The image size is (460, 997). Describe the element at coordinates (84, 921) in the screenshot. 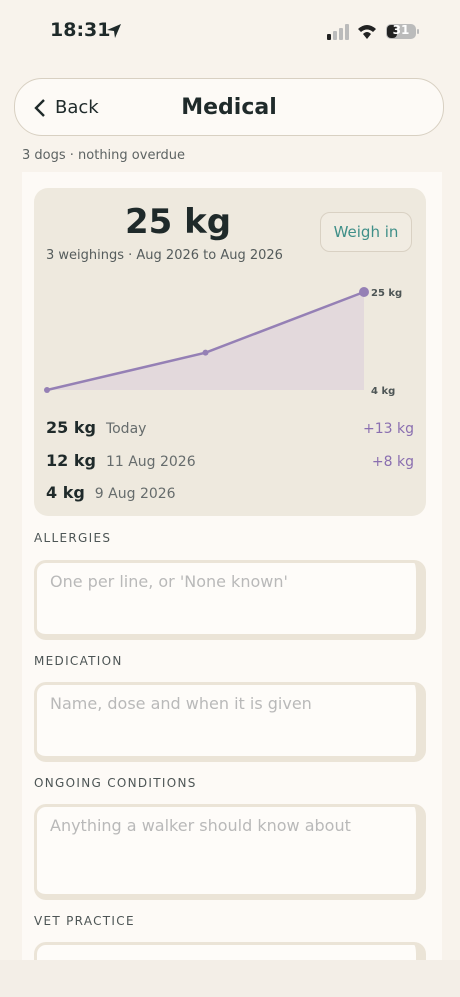

I see `field-label: VET PRACTICE` at that location.